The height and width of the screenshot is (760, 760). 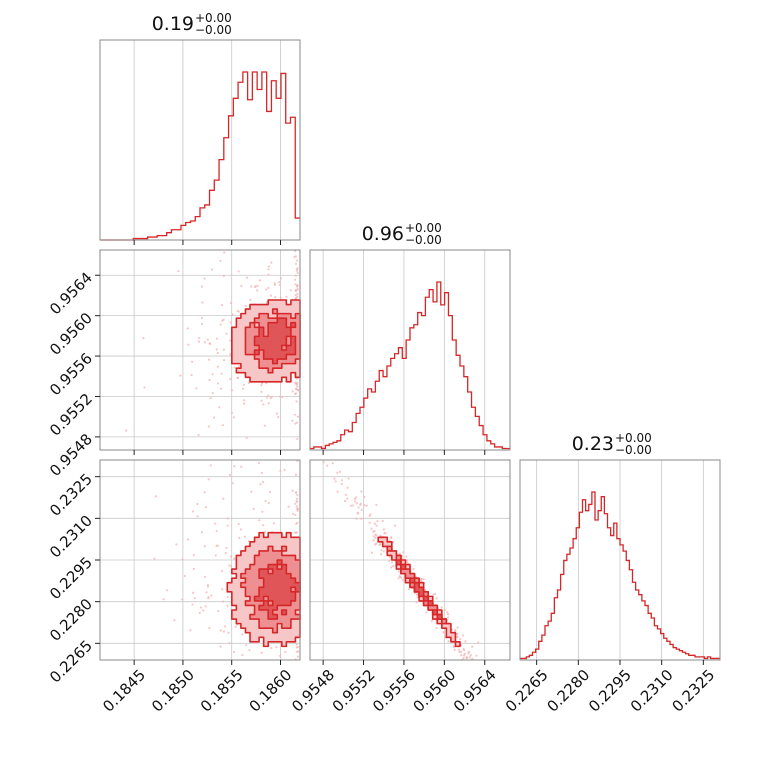 What do you see at coordinates (313, 691) in the screenshot?
I see `x-tick-label: 0.9548` at bounding box center [313, 691].